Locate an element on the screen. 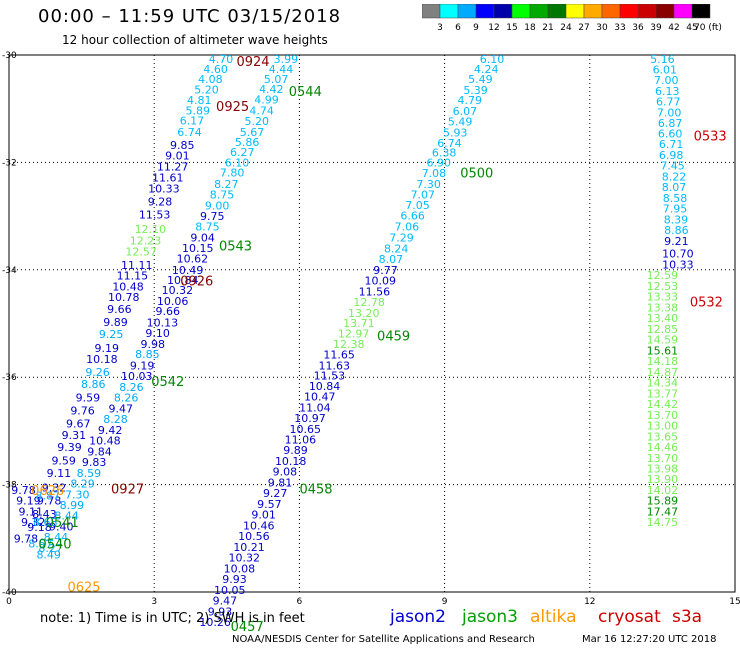  wave-height-point: 11.06 is located at coordinates (301, 439).